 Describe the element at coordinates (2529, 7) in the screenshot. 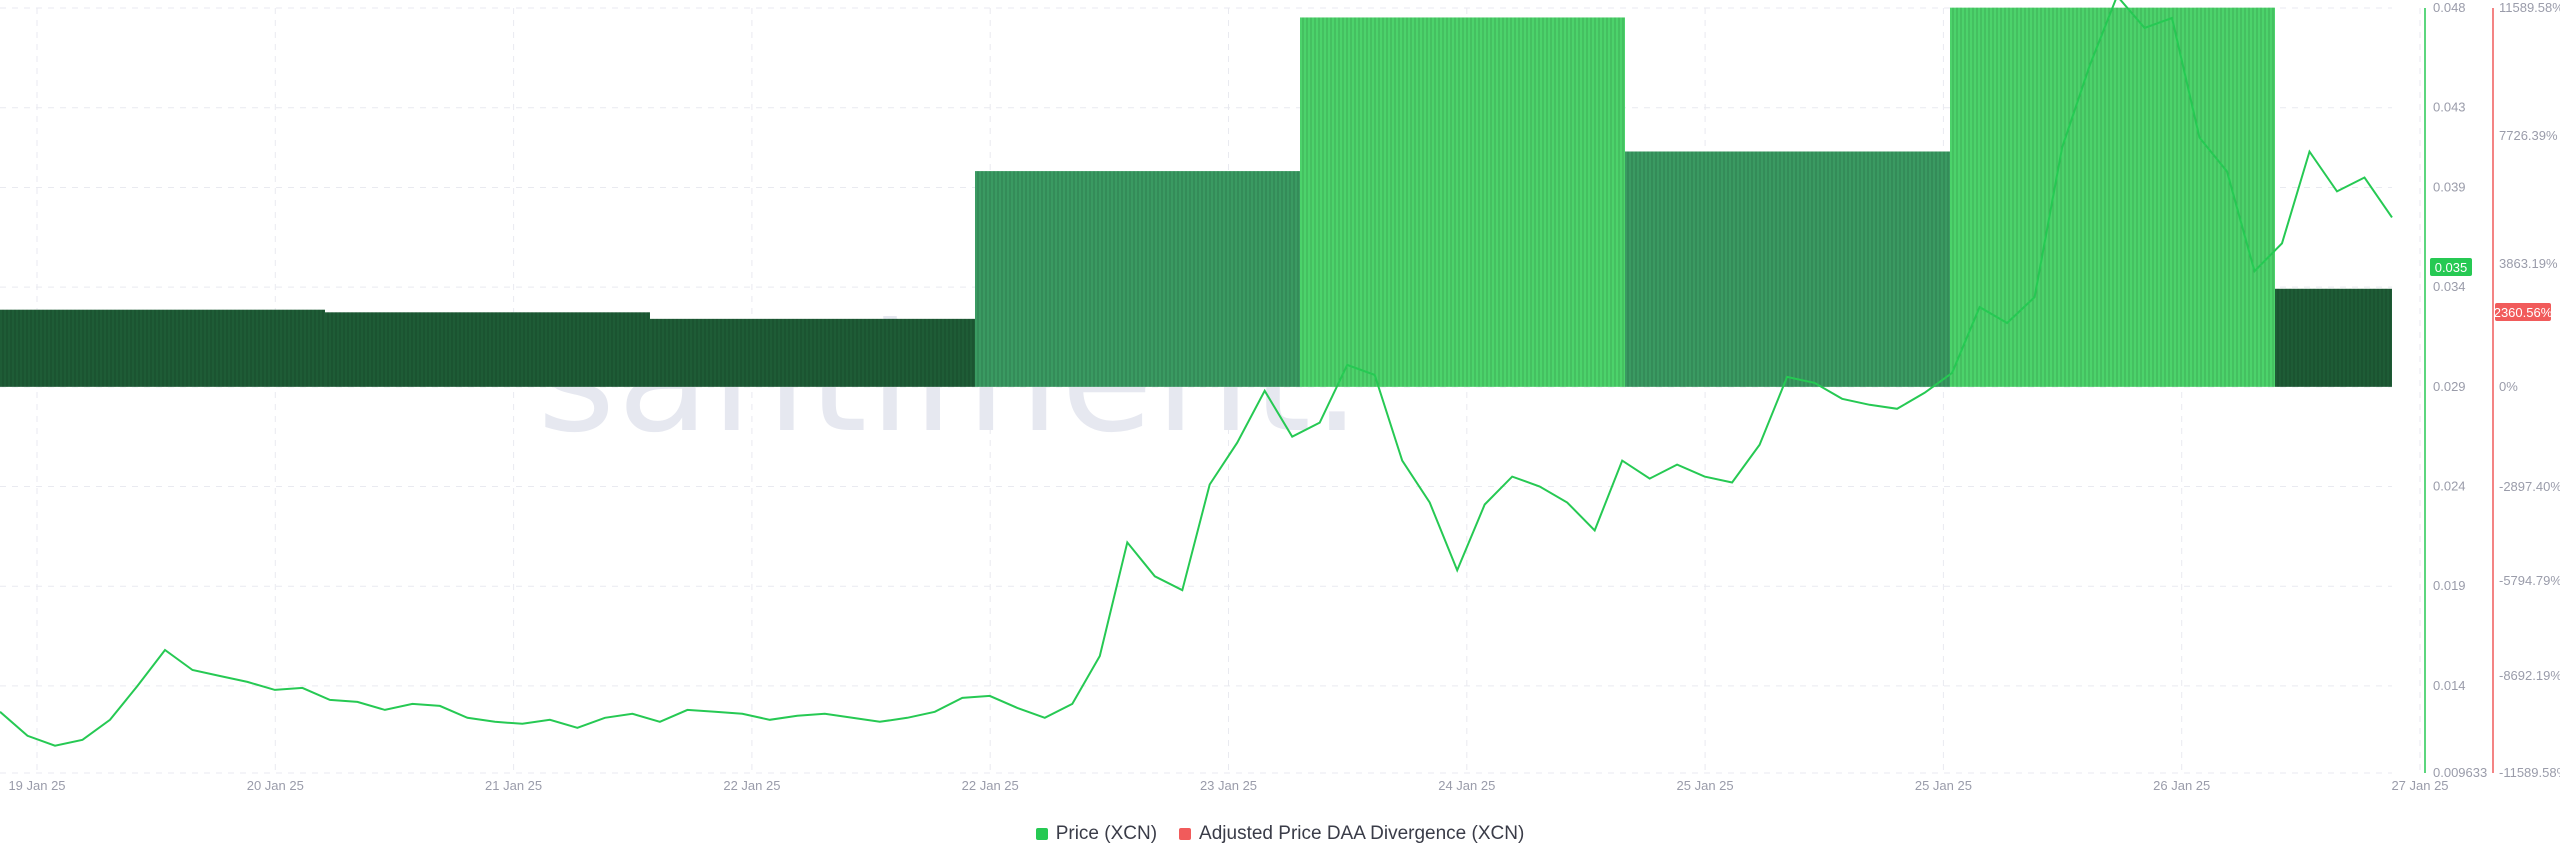

I see `divergence-tick-label: 11589.58%` at that location.